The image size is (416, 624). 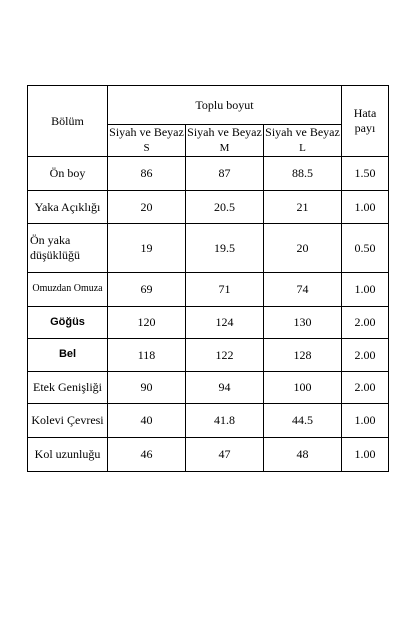 What do you see at coordinates (302, 355) in the screenshot?
I see `value-l: 128` at bounding box center [302, 355].